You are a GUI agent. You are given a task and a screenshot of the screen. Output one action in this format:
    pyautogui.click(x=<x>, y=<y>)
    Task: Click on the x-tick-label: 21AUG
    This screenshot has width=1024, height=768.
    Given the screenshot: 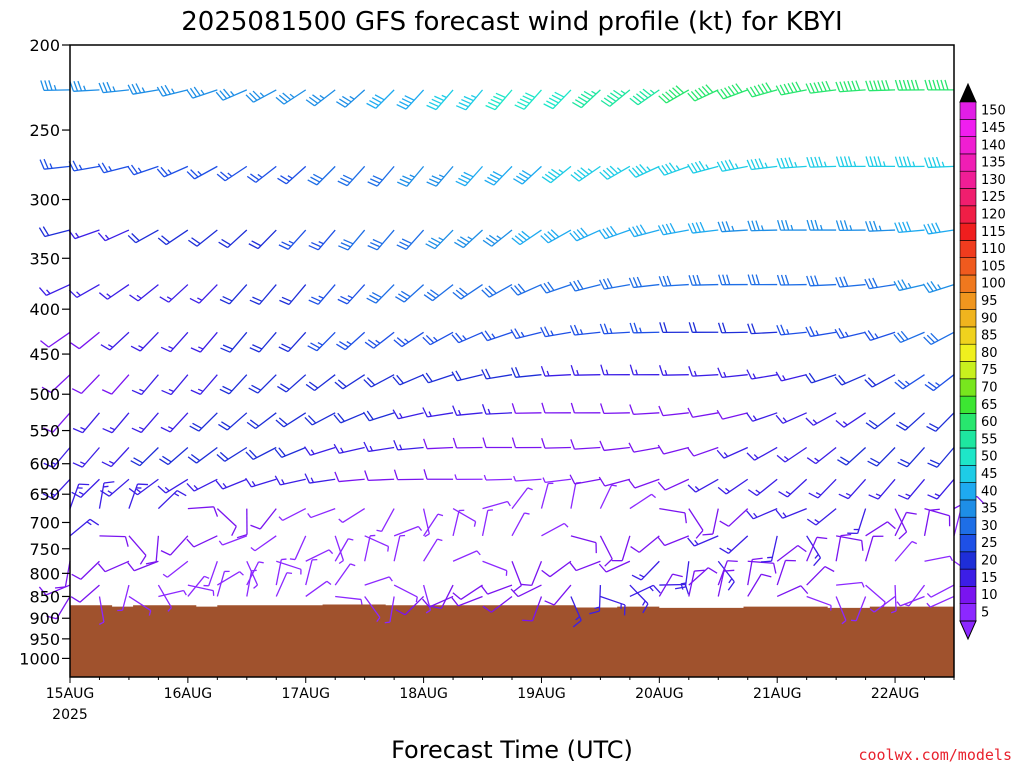 What is the action you would take?
    pyautogui.click(x=777, y=694)
    